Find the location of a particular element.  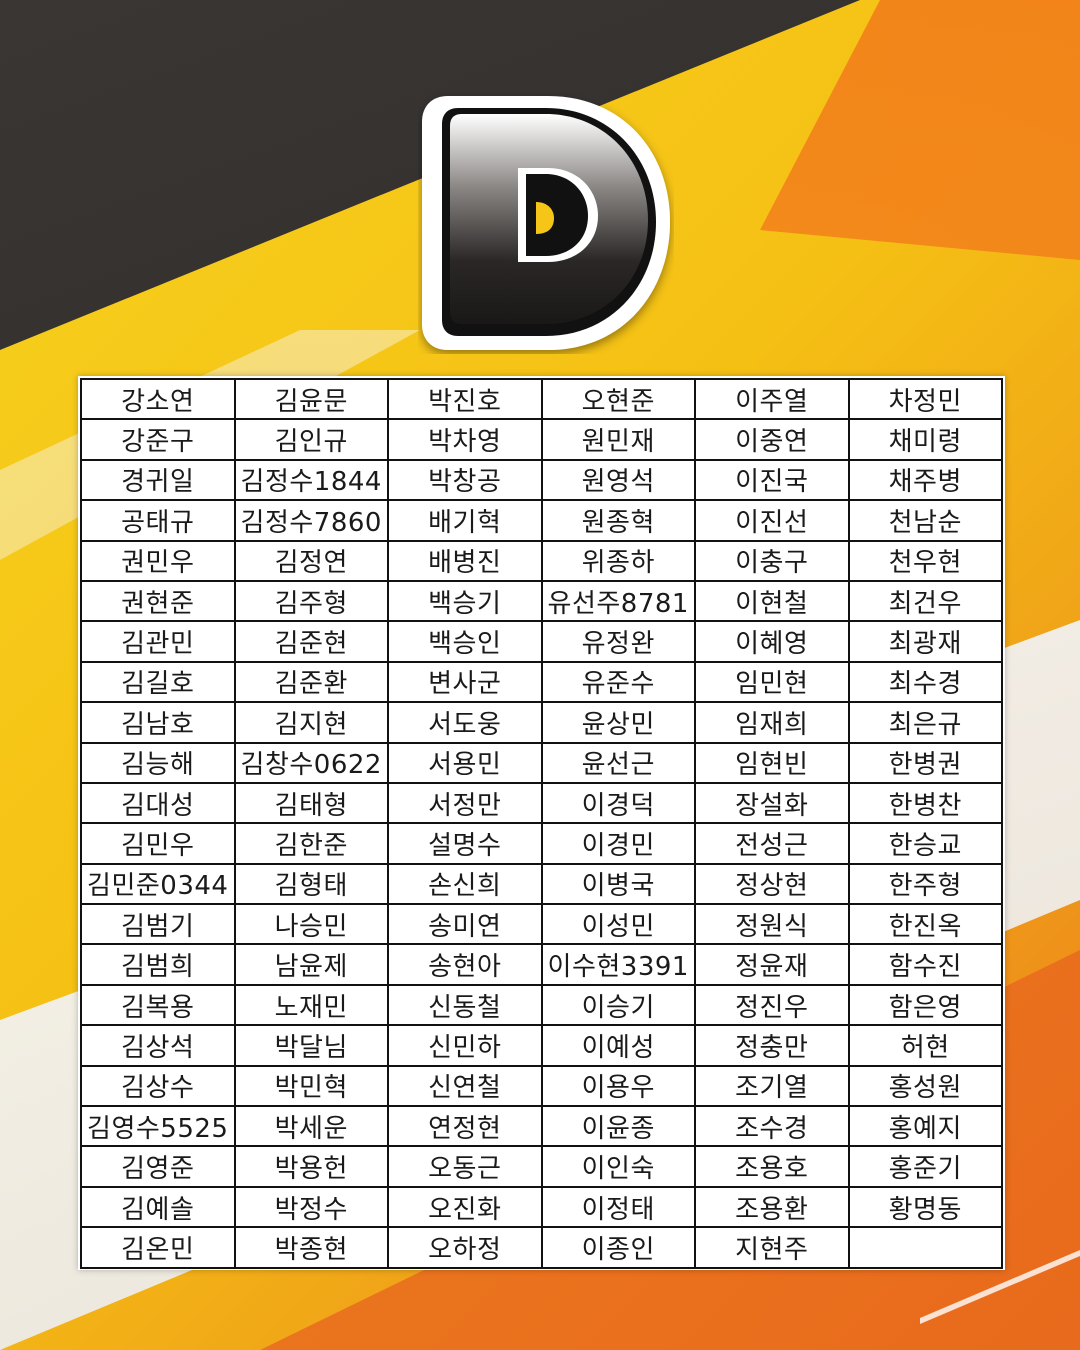

name-cell: 김대성 is located at coordinates (158, 803).